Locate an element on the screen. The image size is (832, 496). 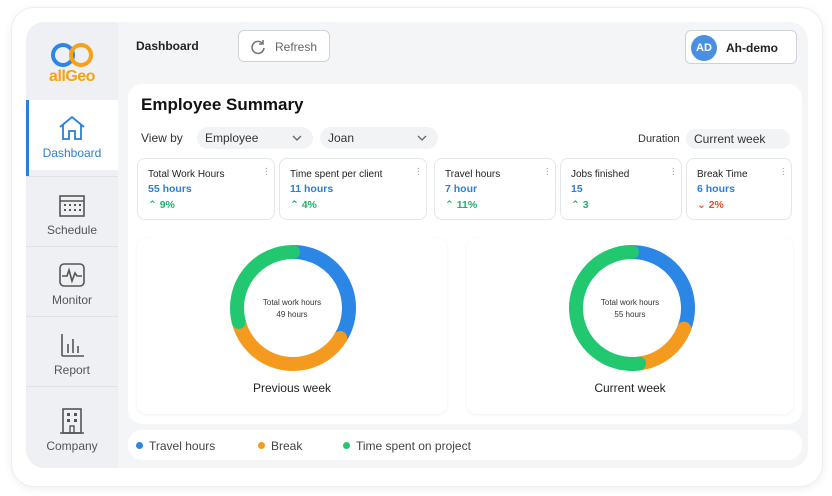
home-icon is located at coordinates (72, 127).